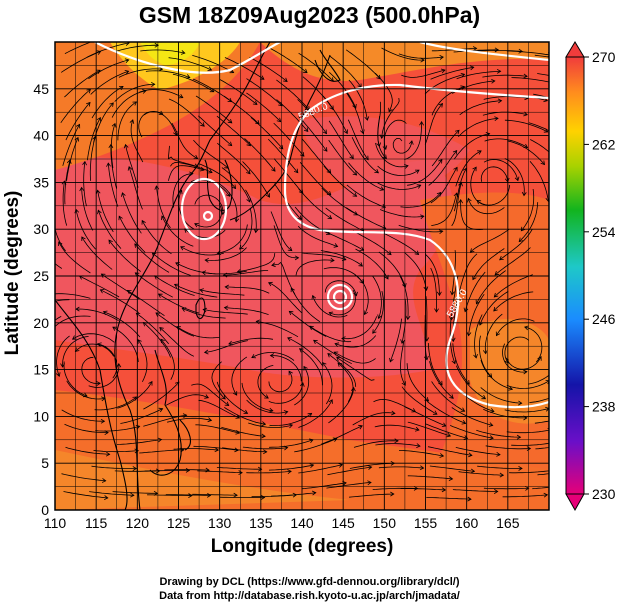 Image resolution: width=619 pixels, height=605 pixels. I want to click on colorbar-tick-label: 230, so click(604, 494).